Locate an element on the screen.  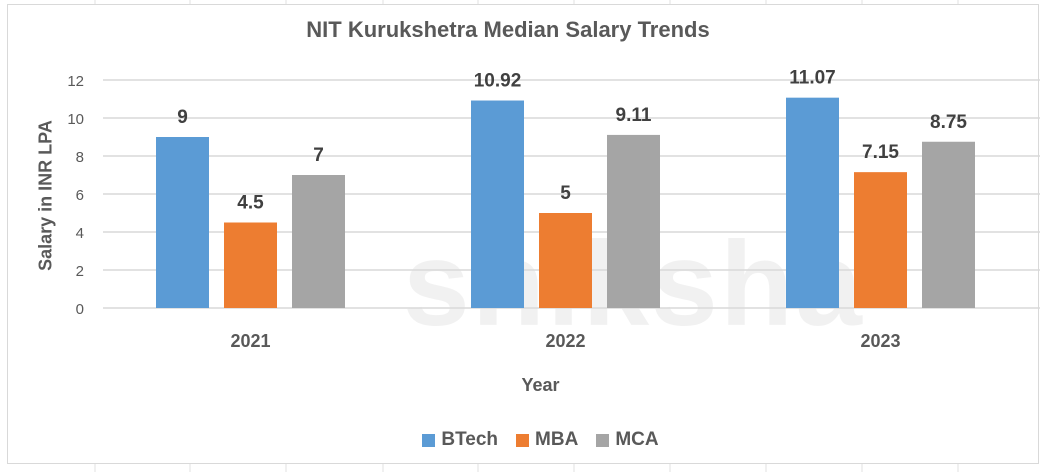
data-label: 8.75 is located at coordinates (948, 122).